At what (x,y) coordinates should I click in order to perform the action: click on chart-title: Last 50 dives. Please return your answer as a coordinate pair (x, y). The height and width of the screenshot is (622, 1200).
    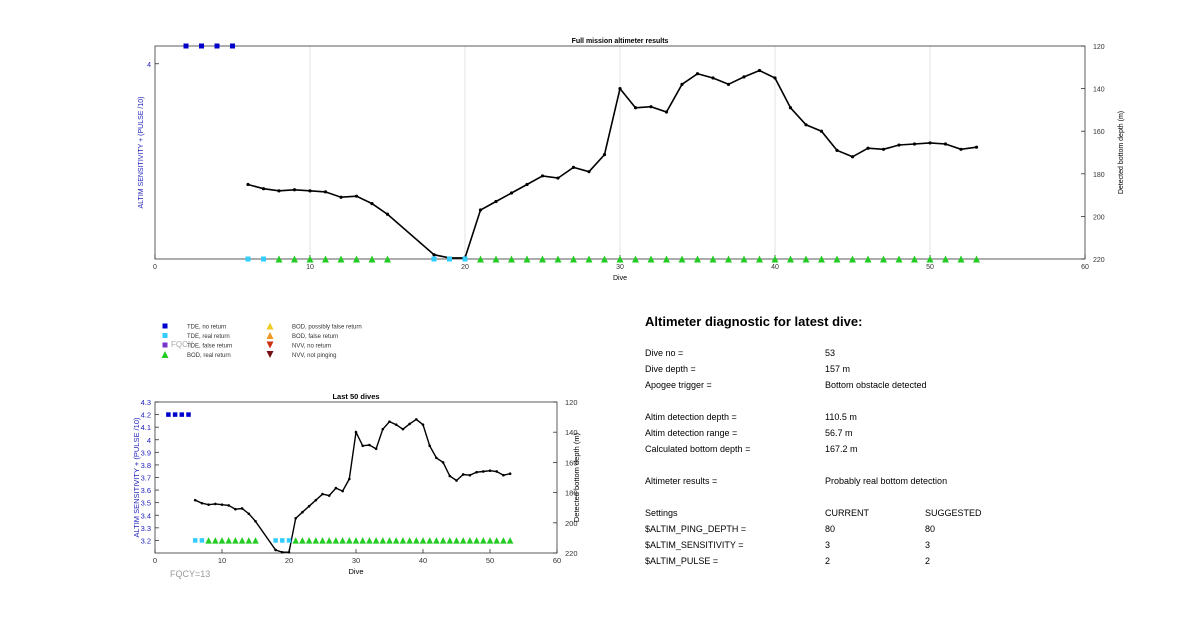
    Looking at the image, I should click on (355, 396).